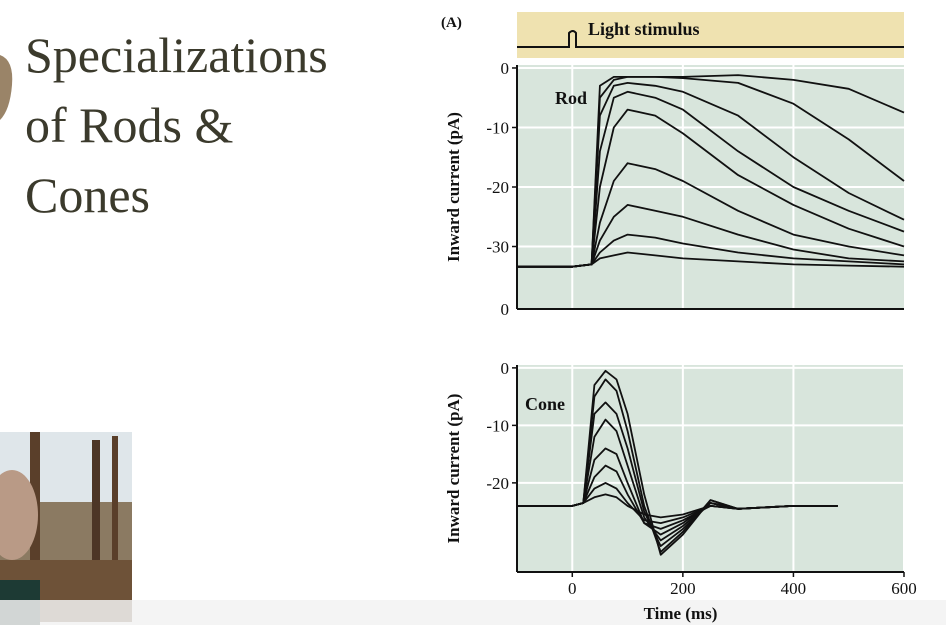 The image size is (946, 625). I want to click on trace-annotation: Rod, so click(571, 98).